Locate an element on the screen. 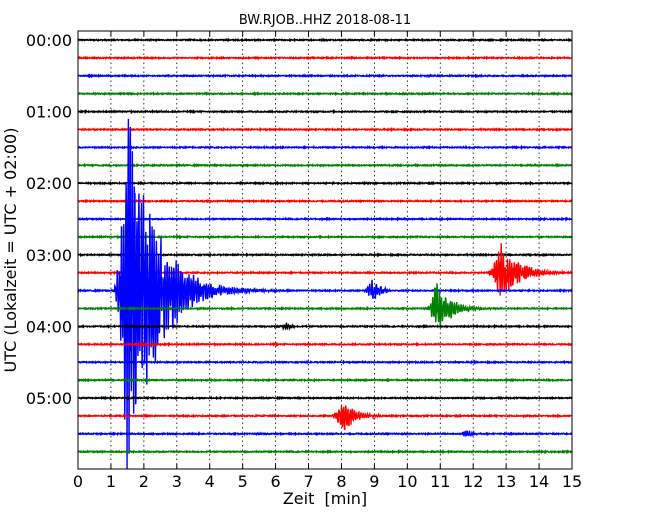 The height and width of the screenshot is (520, 650). y-tick-label: 01:00 is located at coordinates (49, 112).